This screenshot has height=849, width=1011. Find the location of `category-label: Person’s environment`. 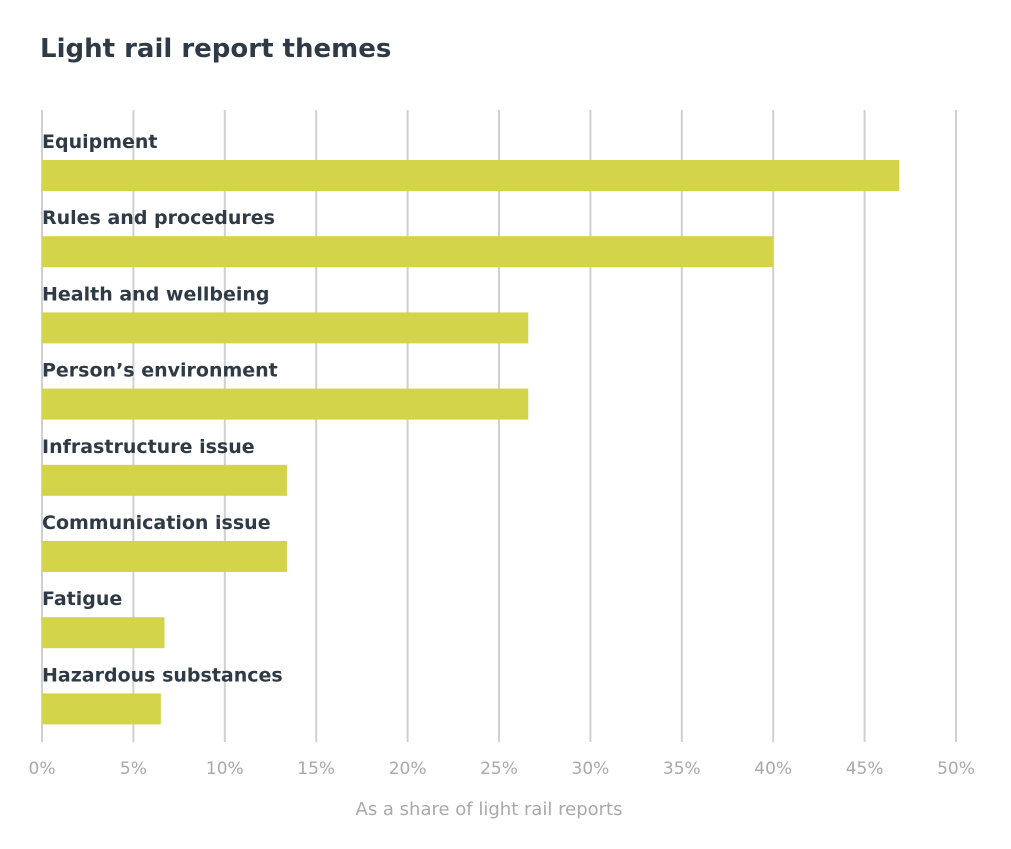

category-label: Person’s environment is located at coordinates (160, 371).